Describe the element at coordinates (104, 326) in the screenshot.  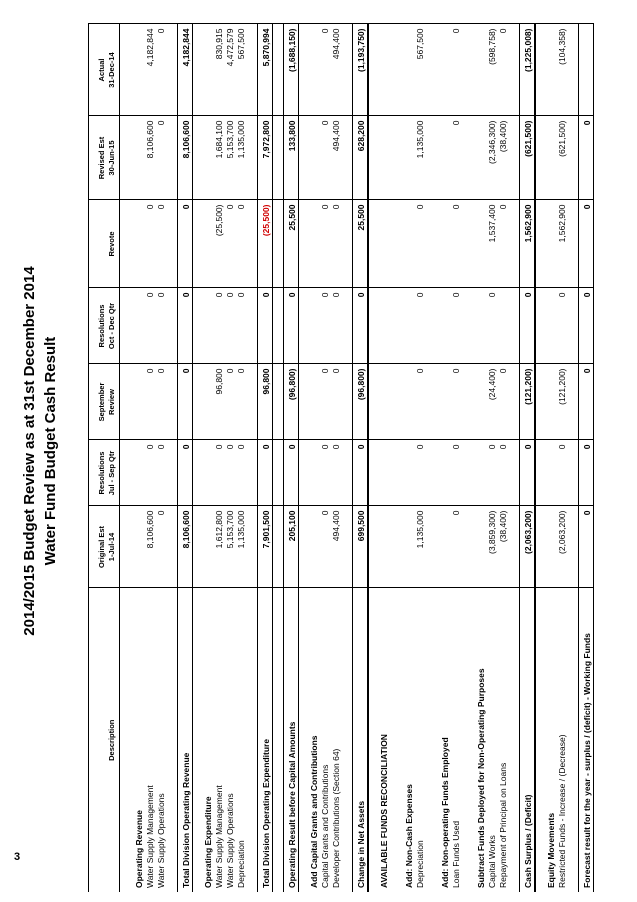
I see `col-res-q2: Resolutions Oct - Dec Qtr` at that location.